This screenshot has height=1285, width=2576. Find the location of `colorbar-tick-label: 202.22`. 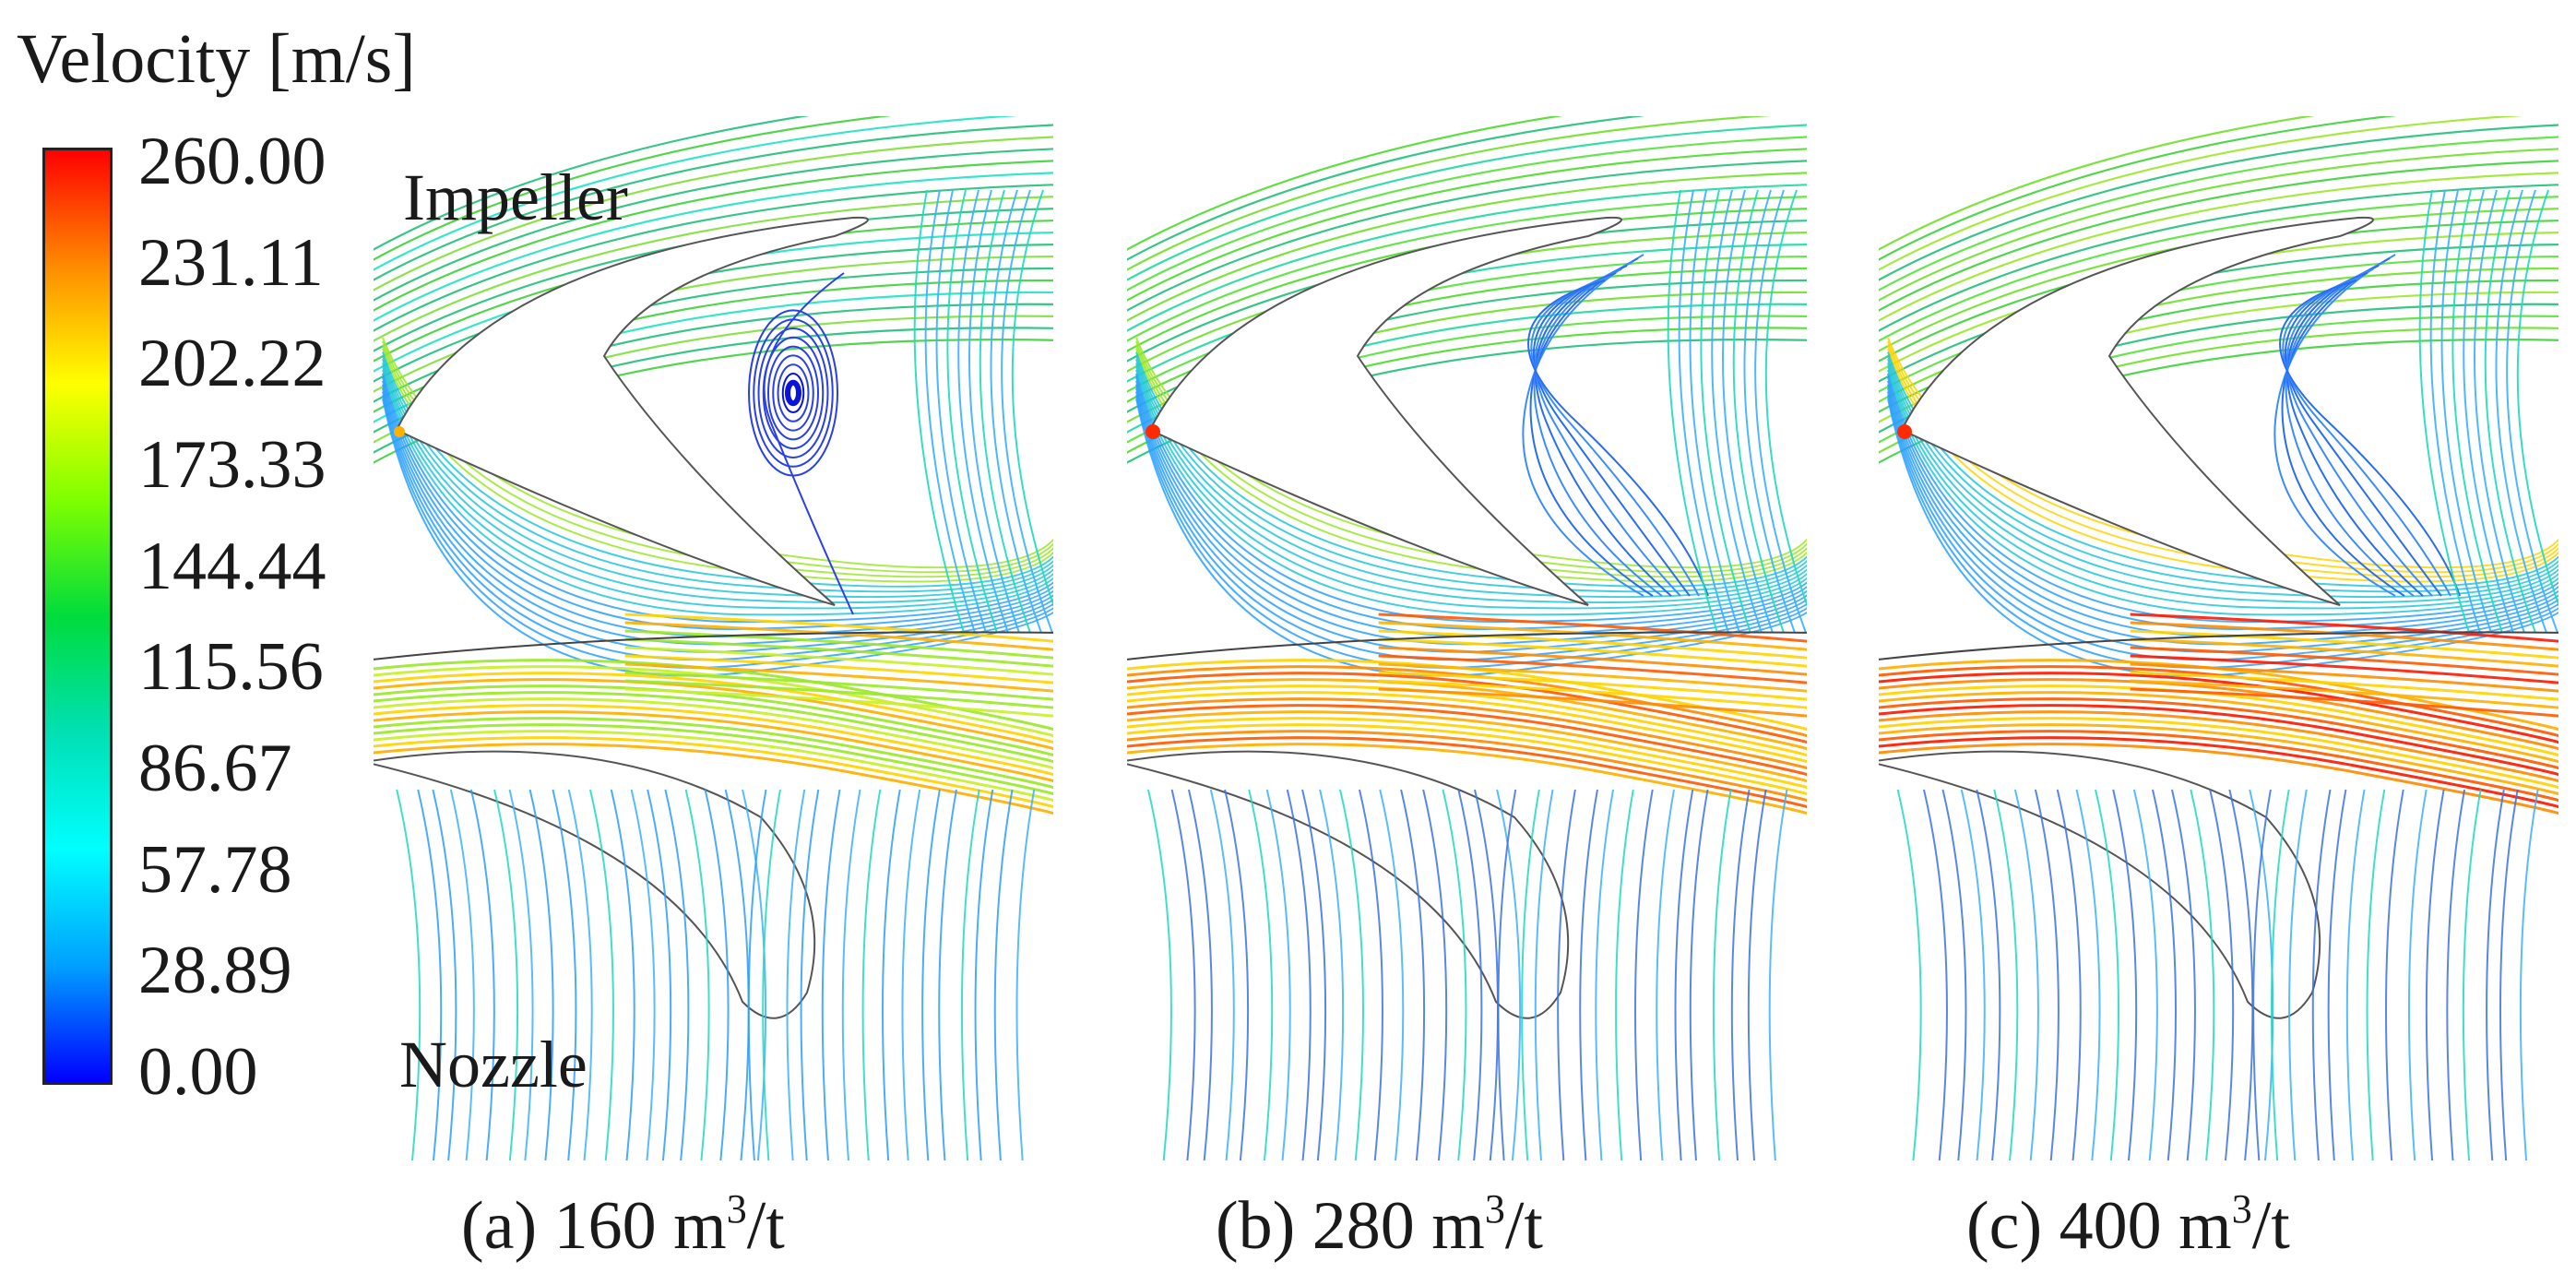

colorbar-tick-label: 202.22 is located at coordinates (232, 364).